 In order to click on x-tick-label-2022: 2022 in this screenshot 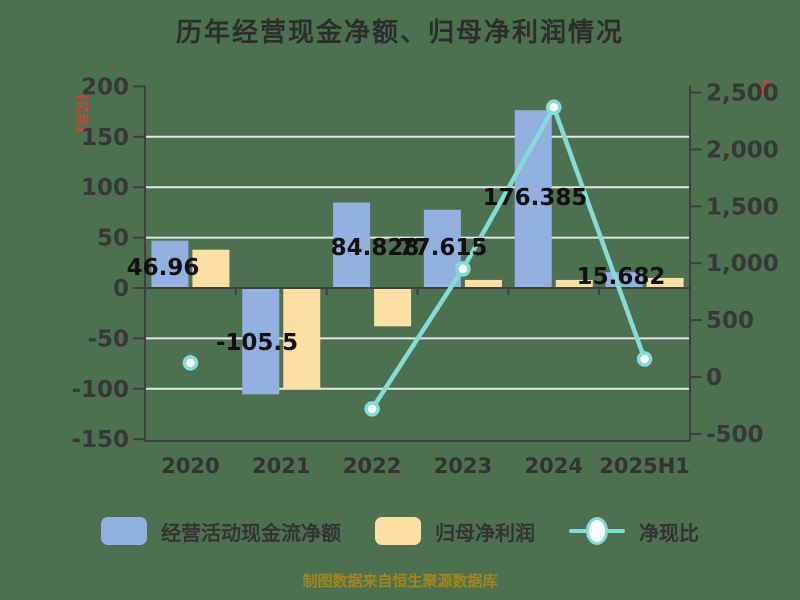, I will do `click(372, 466)`.